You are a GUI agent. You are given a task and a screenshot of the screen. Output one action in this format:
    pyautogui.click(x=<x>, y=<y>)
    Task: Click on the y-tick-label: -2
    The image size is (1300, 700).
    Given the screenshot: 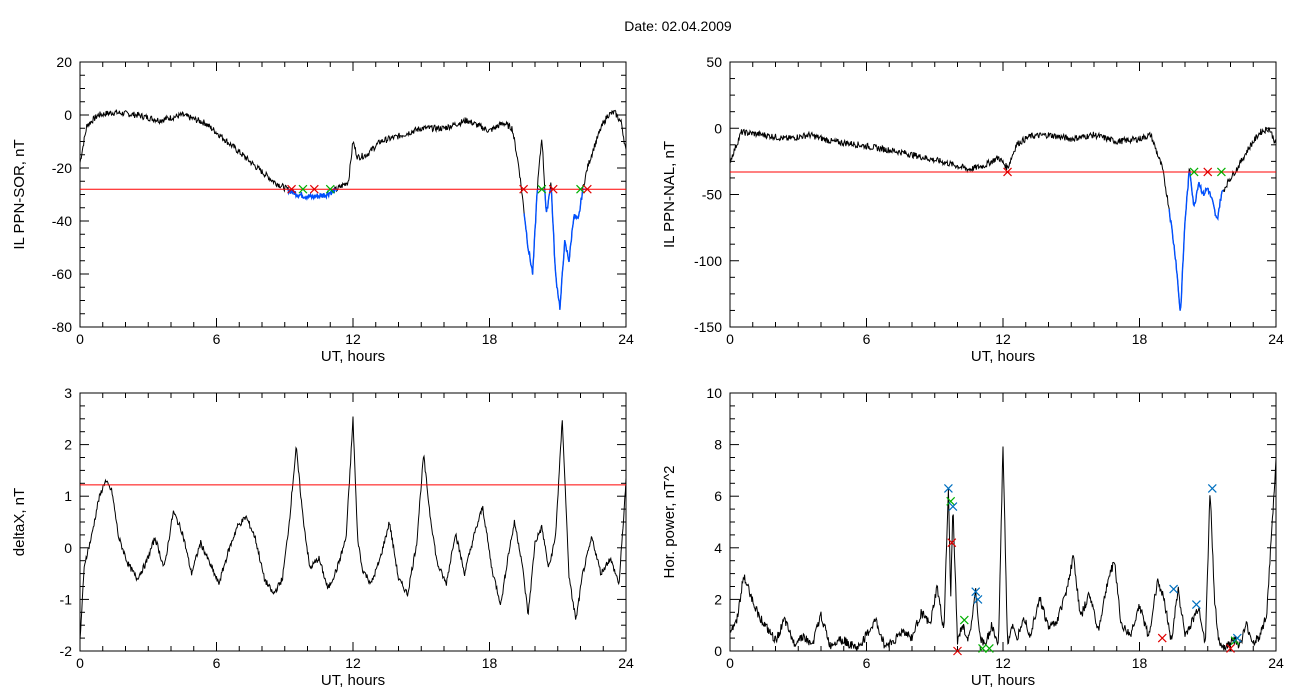 What is the action you would take?
    pyautogui.click(x=66, y=651)
    